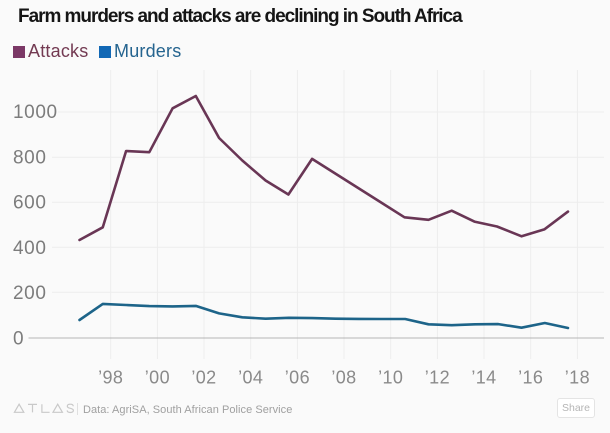  What do you see at coordinates (203, 378) in the screenshot?
I see `svg-text: ’02` at bounding box center [203, 378].